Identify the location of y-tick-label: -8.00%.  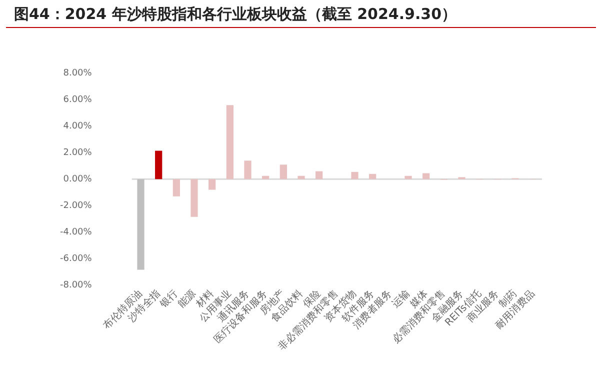
(76, 285).